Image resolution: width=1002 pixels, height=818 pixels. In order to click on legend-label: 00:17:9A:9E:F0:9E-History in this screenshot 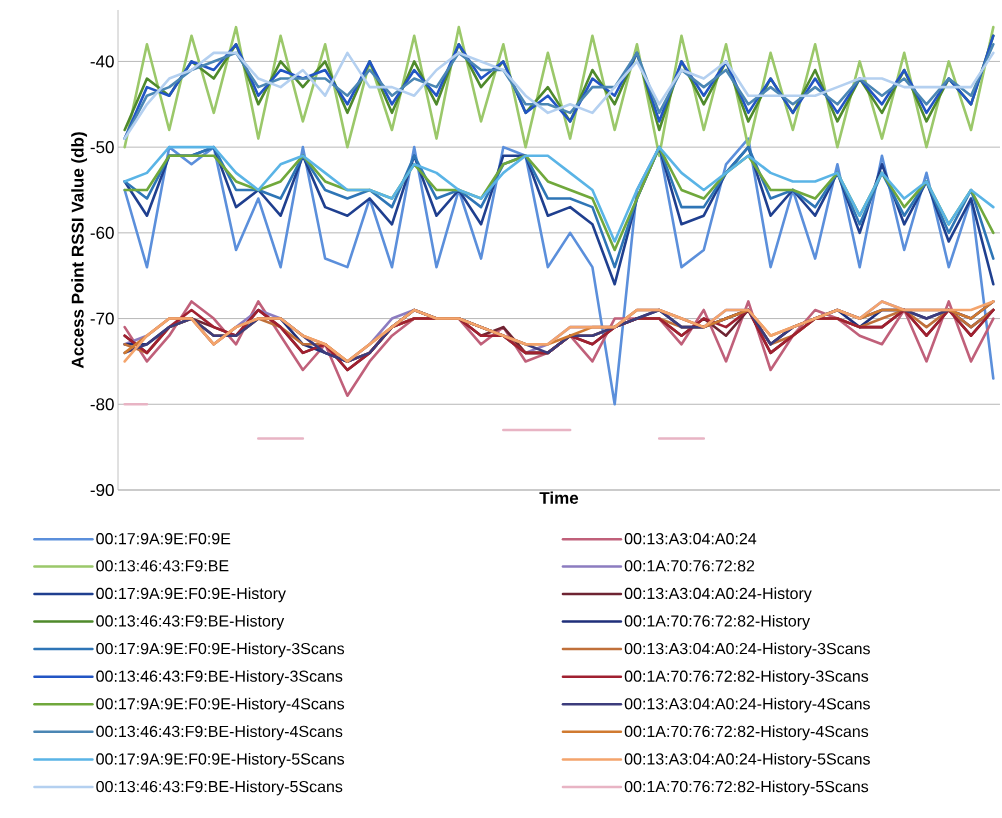, I will do `click(191, 595)`.